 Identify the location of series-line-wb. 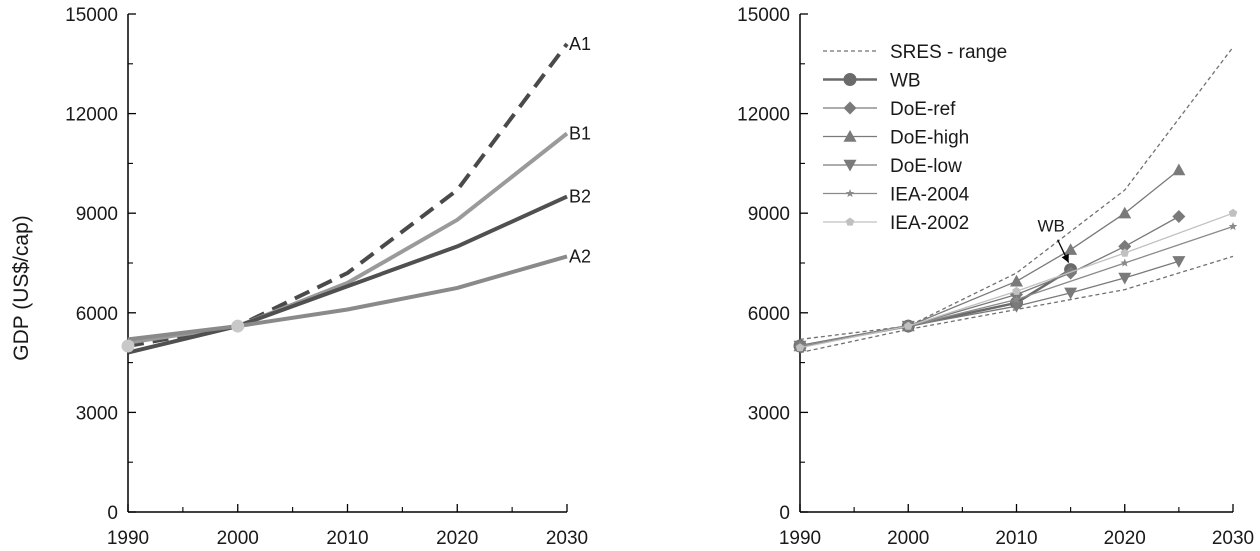
(935, 308).